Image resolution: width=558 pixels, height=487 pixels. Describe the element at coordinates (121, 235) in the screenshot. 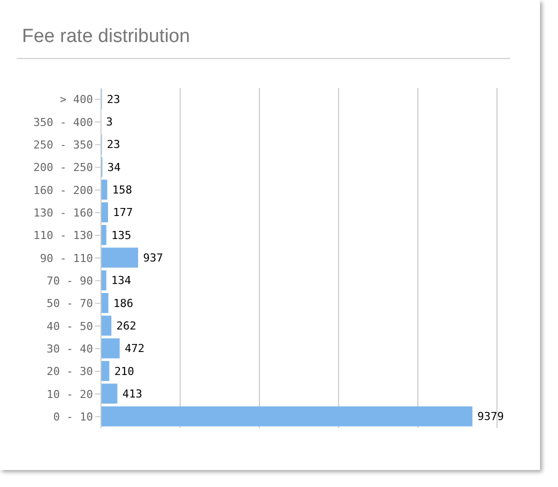

I see `data-label: 135` at that location.